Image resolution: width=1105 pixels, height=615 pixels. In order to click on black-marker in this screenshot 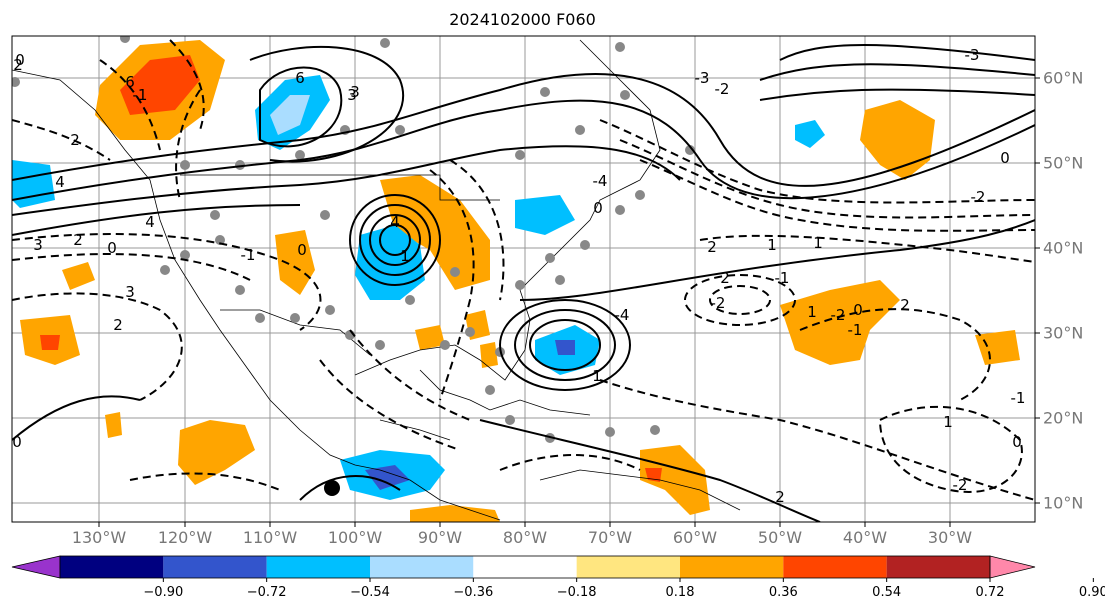, I will do `click(332, 488)`.